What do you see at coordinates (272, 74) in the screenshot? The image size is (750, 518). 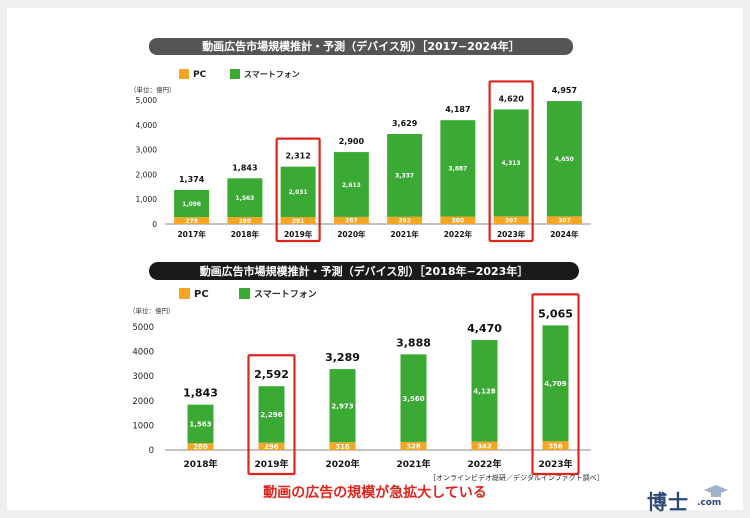 I see `legend-label-smartphone: スマートフォン` at bounding box center [272, 74].